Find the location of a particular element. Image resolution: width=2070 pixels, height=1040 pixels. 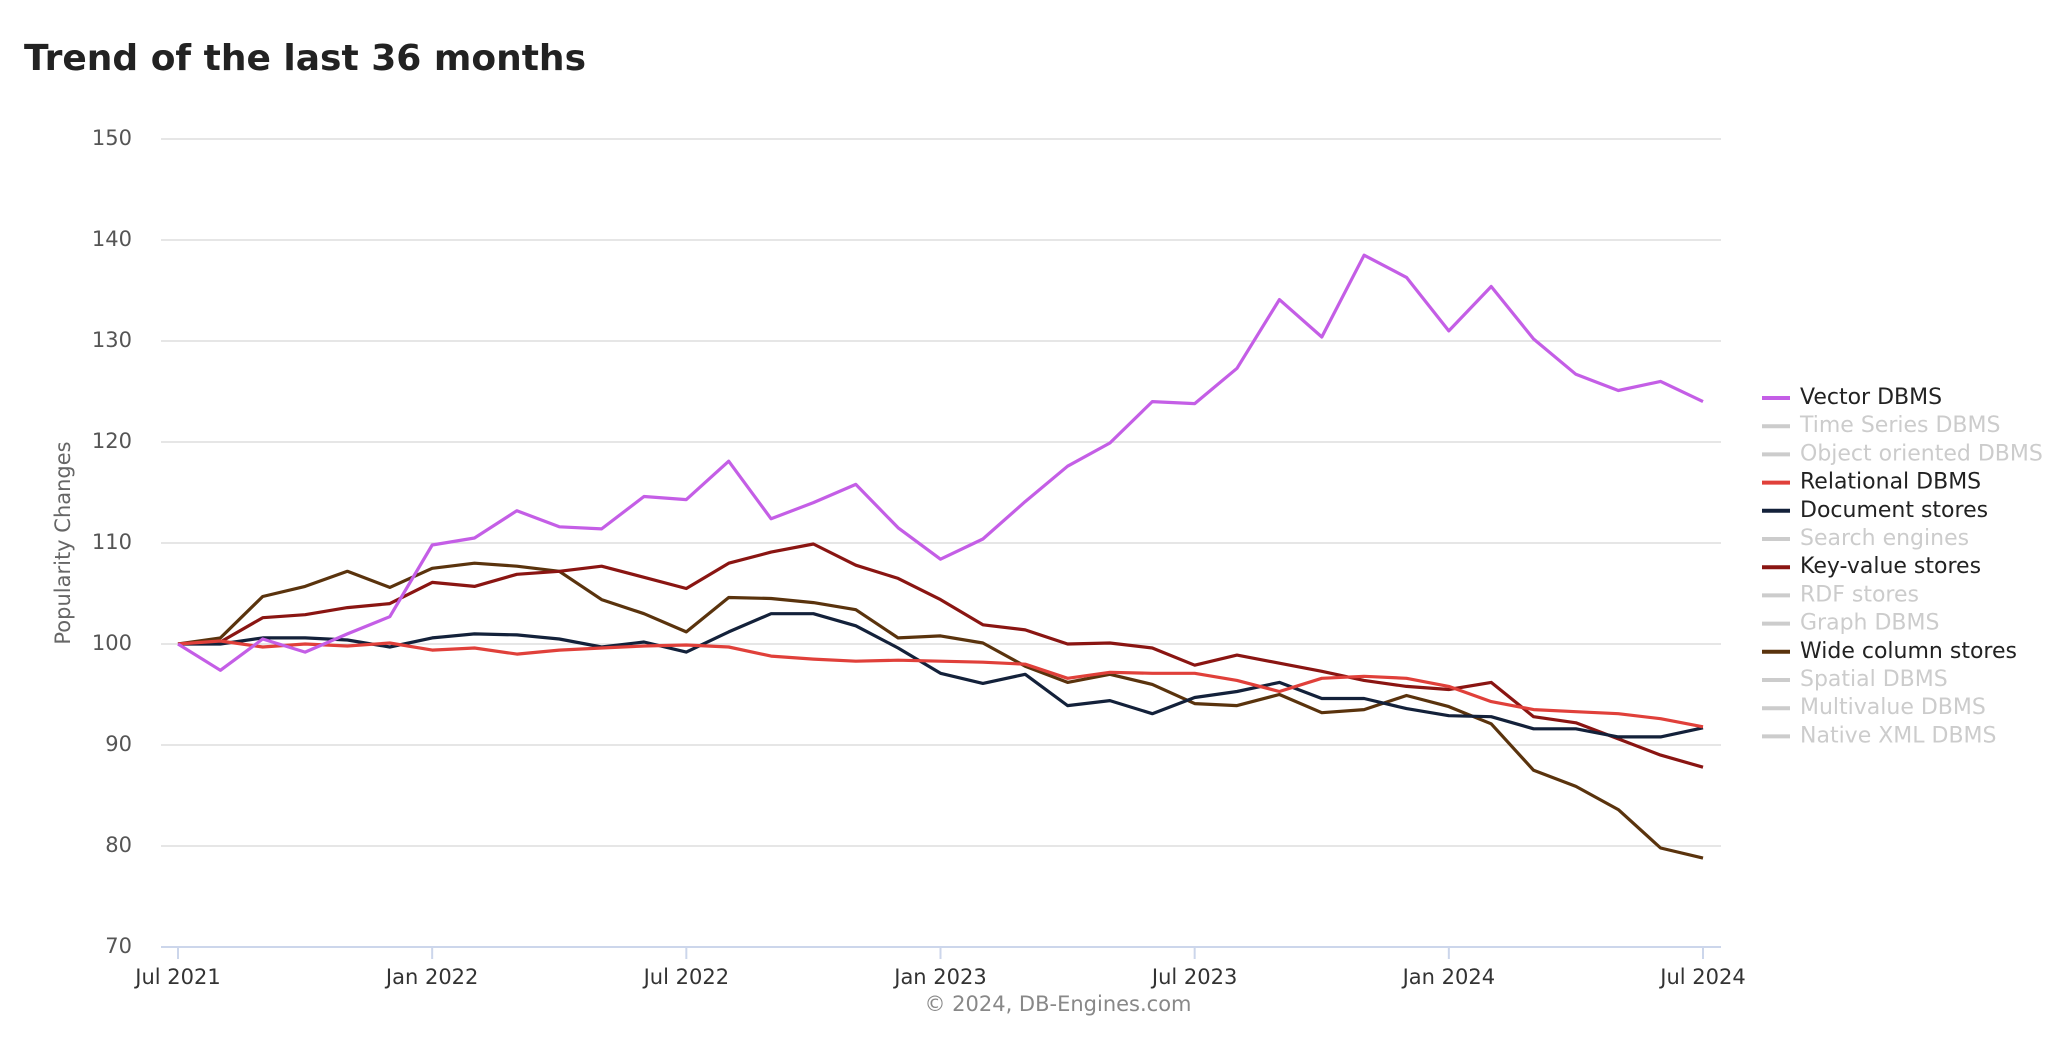

credits: © 2024, DB-Engines.com is located at coordinates (1057, 1004).